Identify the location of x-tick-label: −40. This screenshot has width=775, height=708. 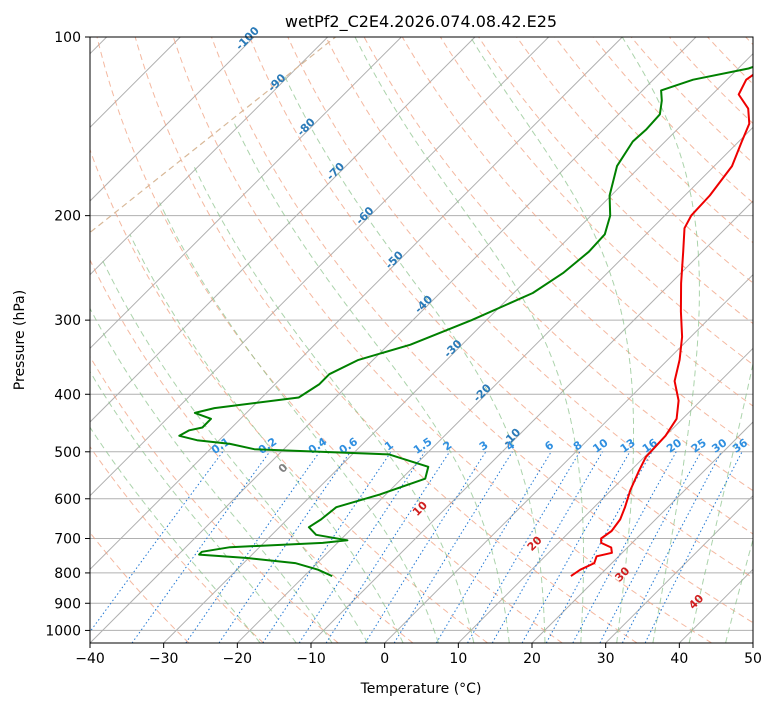
(90, 659).